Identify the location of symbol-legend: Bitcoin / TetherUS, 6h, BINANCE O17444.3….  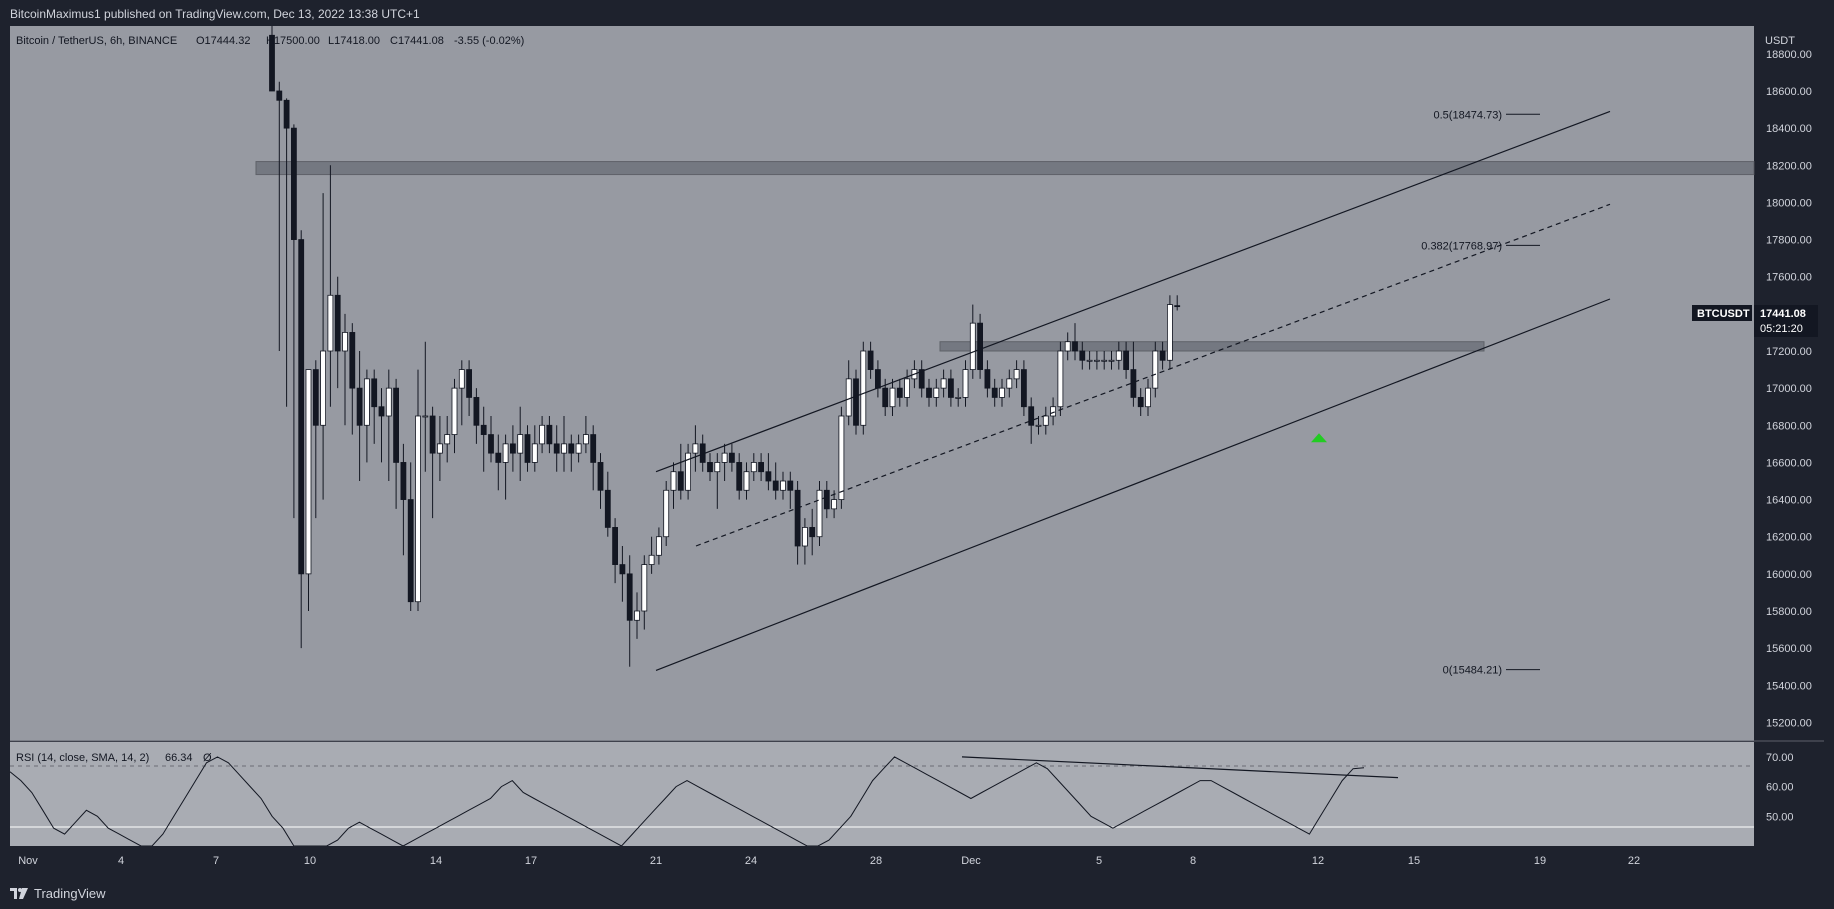
(270, 41).